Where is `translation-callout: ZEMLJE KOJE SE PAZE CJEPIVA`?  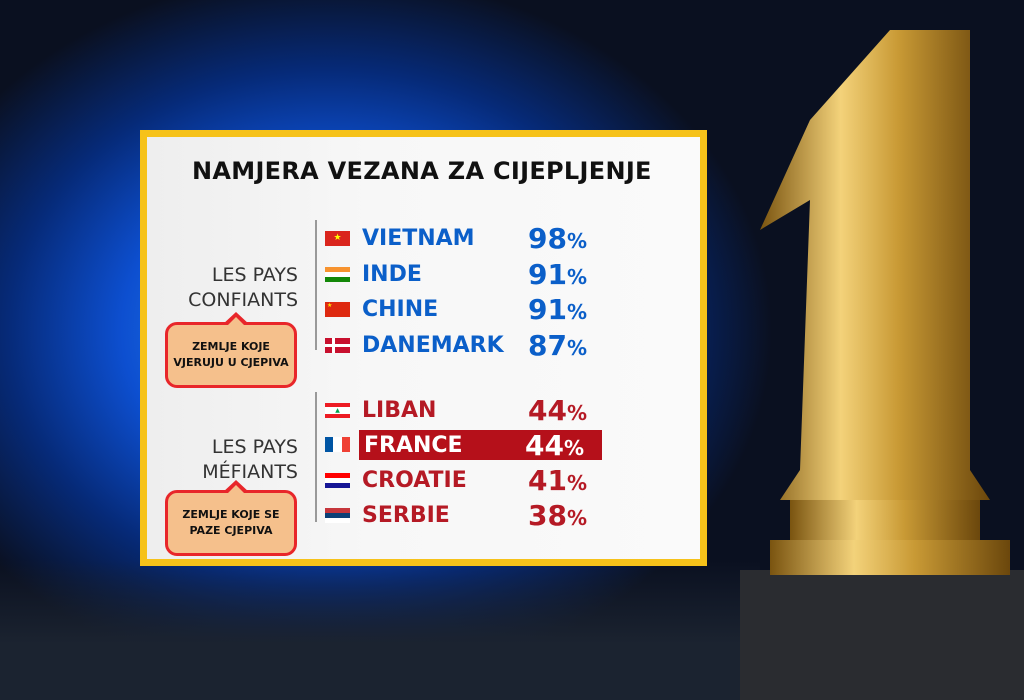 translation-callout: ZEMLJE KOJE SE PAZE CJEPIVA is located at coordinates (231, 518).